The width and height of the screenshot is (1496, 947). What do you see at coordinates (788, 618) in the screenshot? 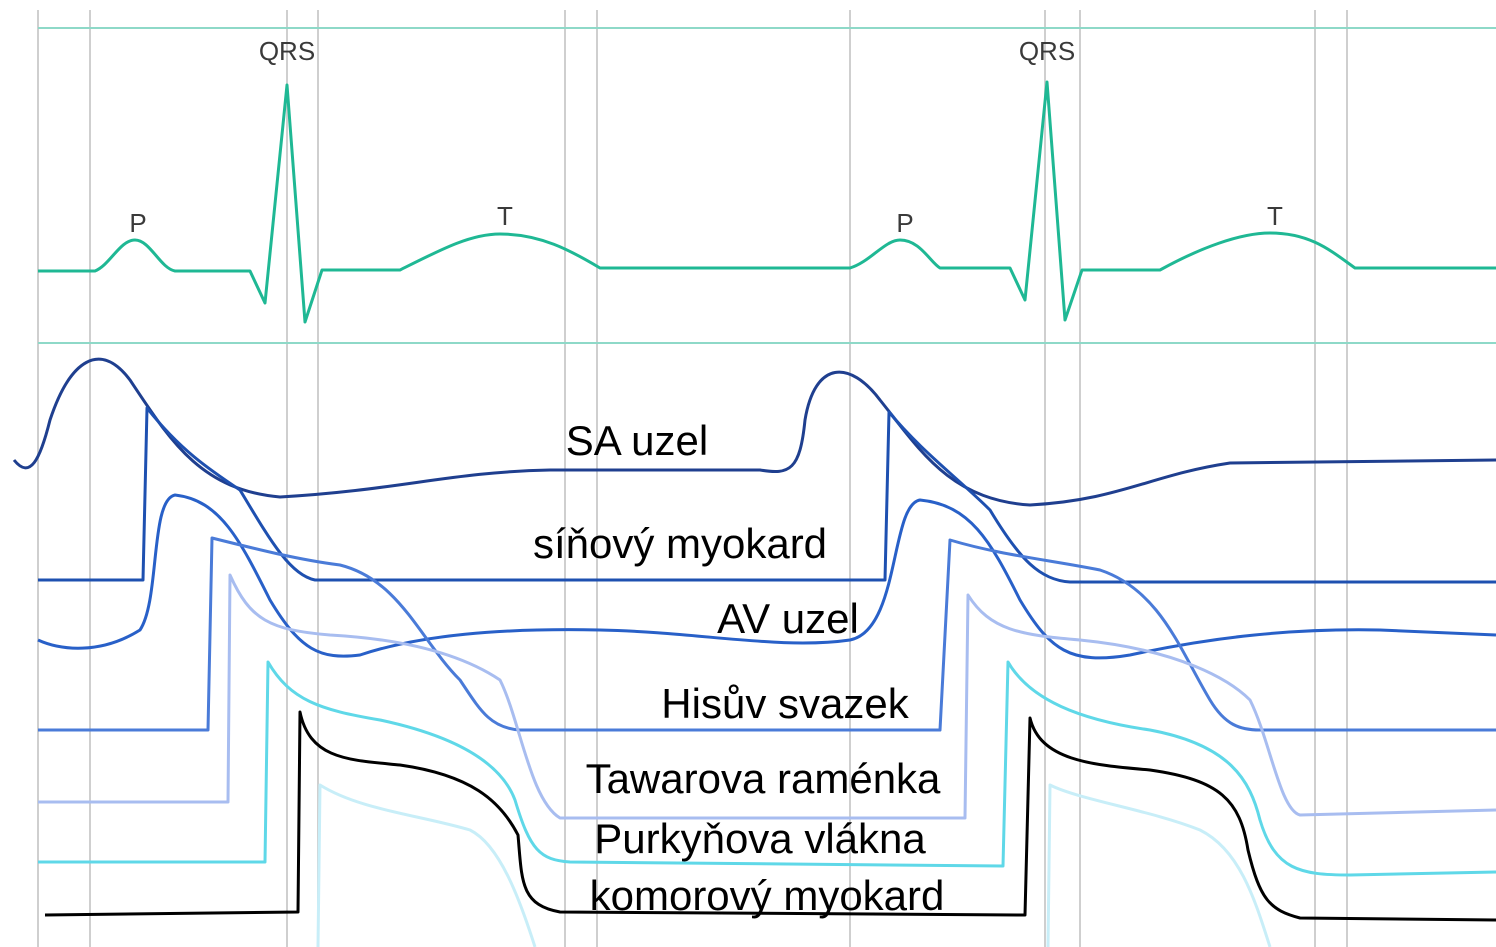
I see `trace-label: AV uzel` at bounding box center [788, 618].